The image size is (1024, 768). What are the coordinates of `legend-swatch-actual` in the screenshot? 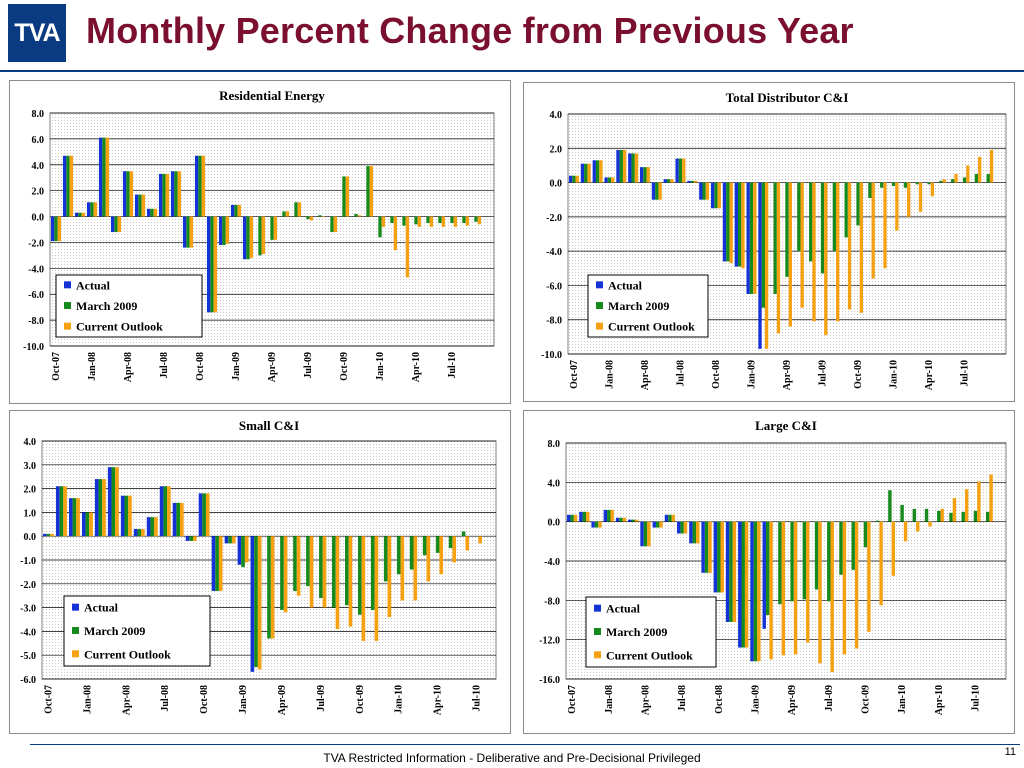 It's located at (597, 608).